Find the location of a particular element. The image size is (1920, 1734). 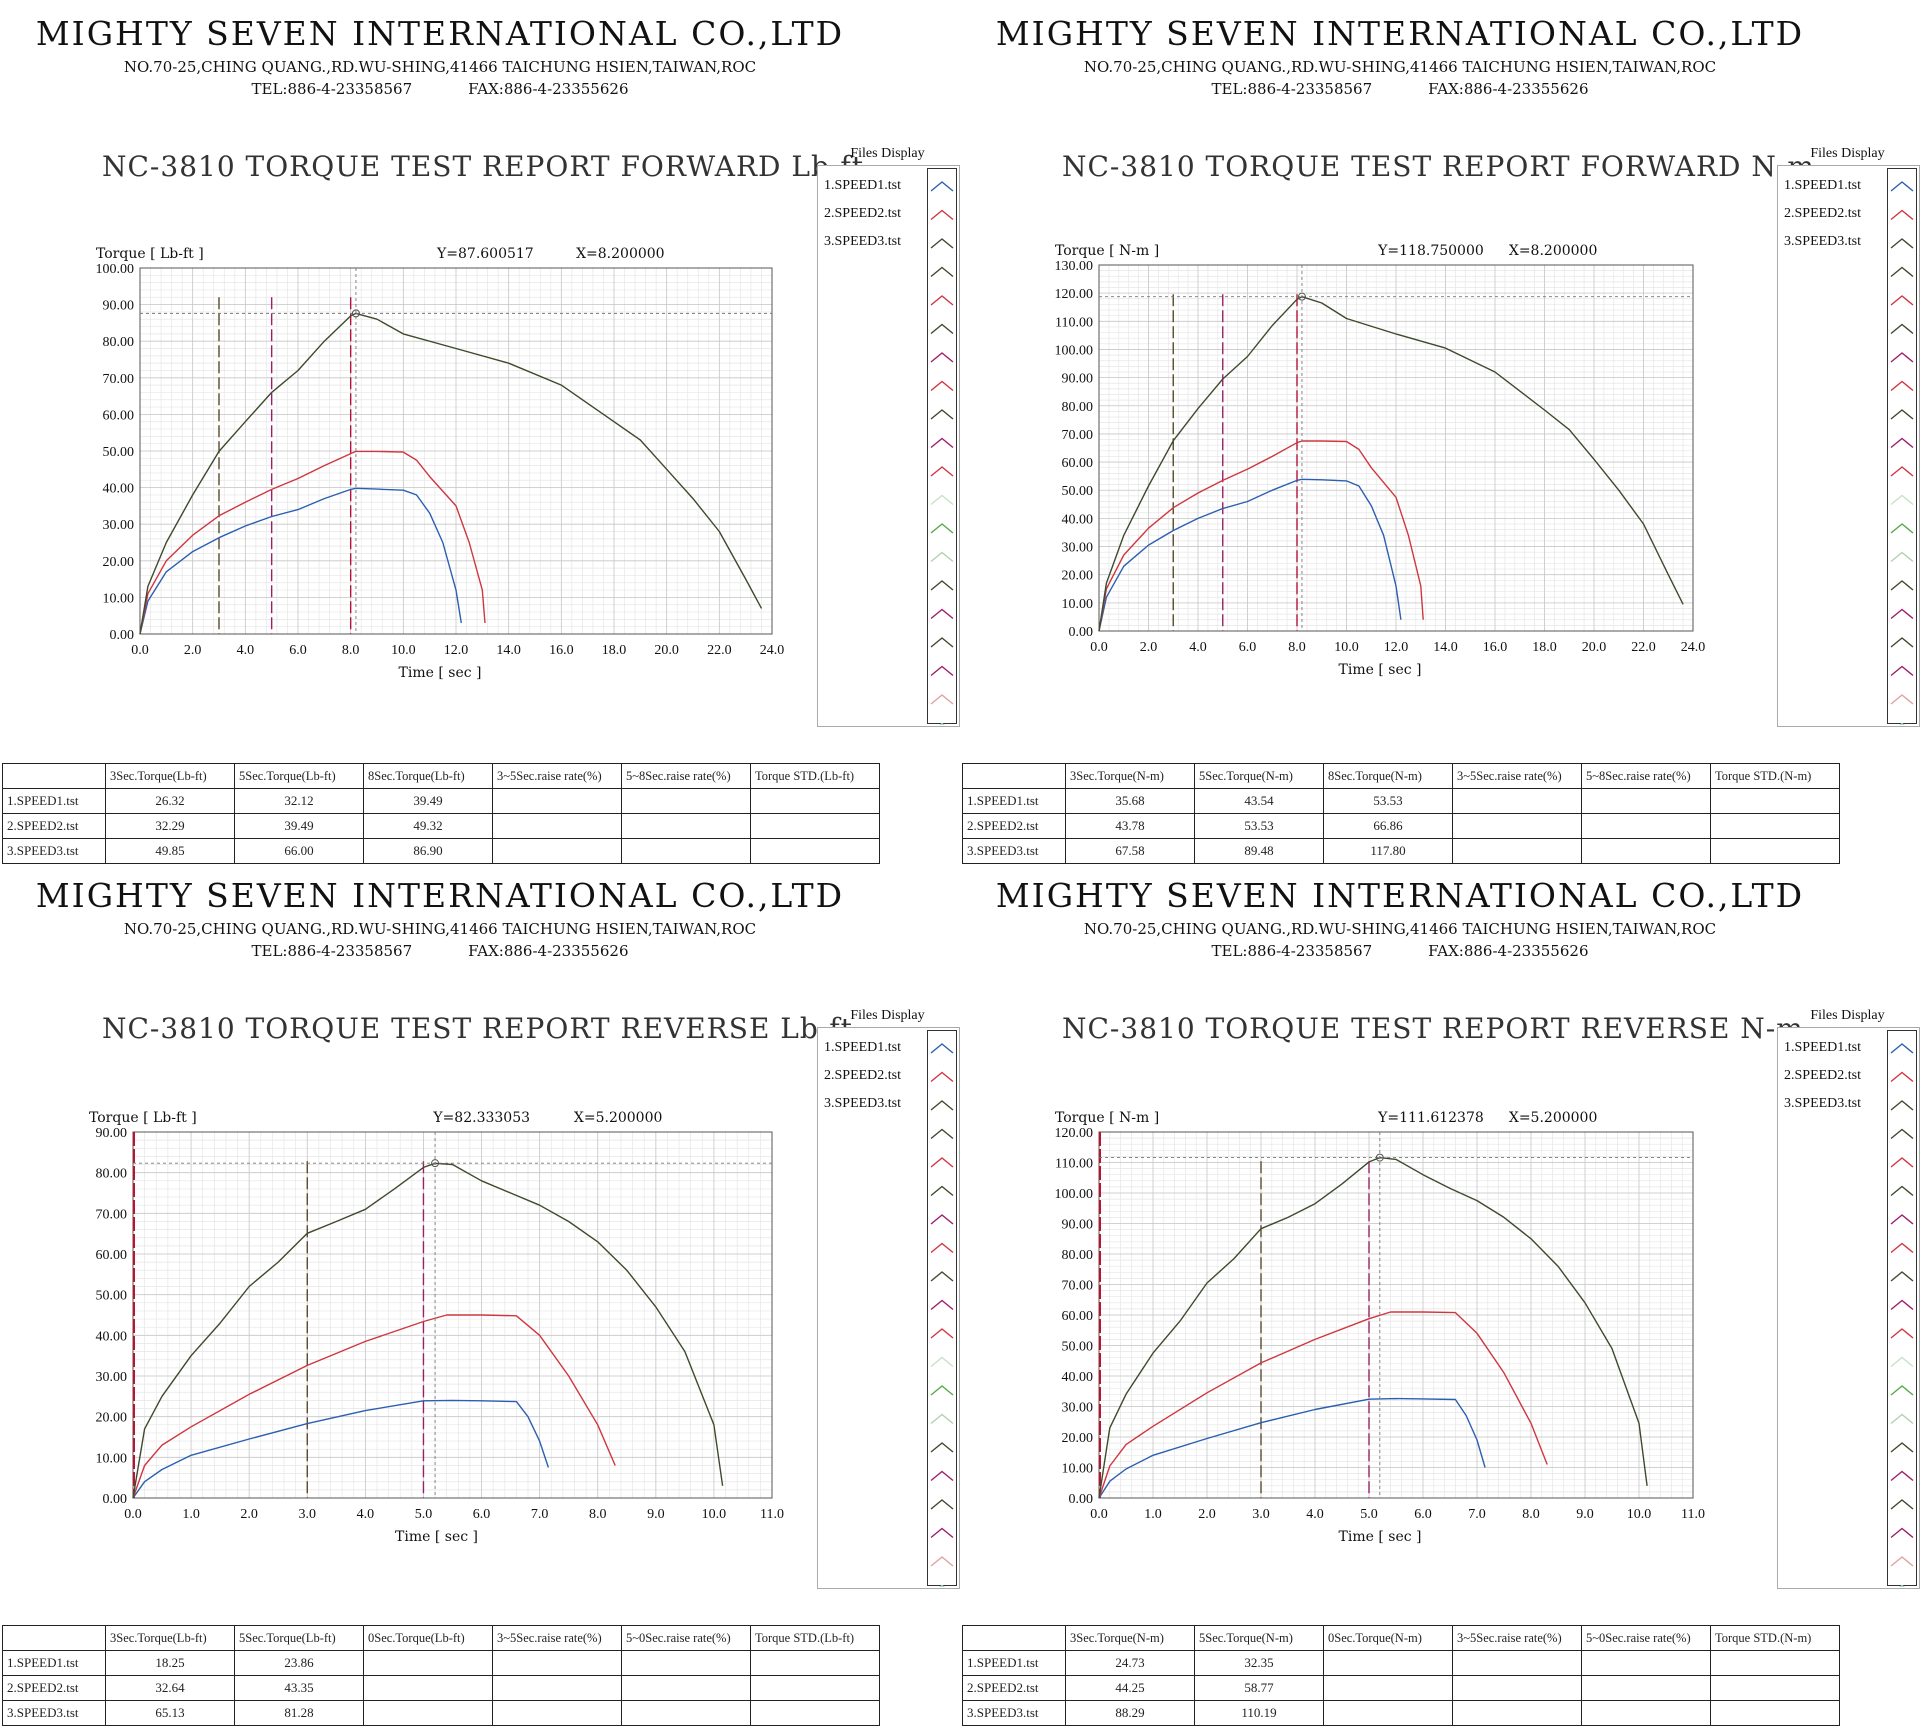

y-tick-label: 40.00 is located at coordinates (1078, 519).